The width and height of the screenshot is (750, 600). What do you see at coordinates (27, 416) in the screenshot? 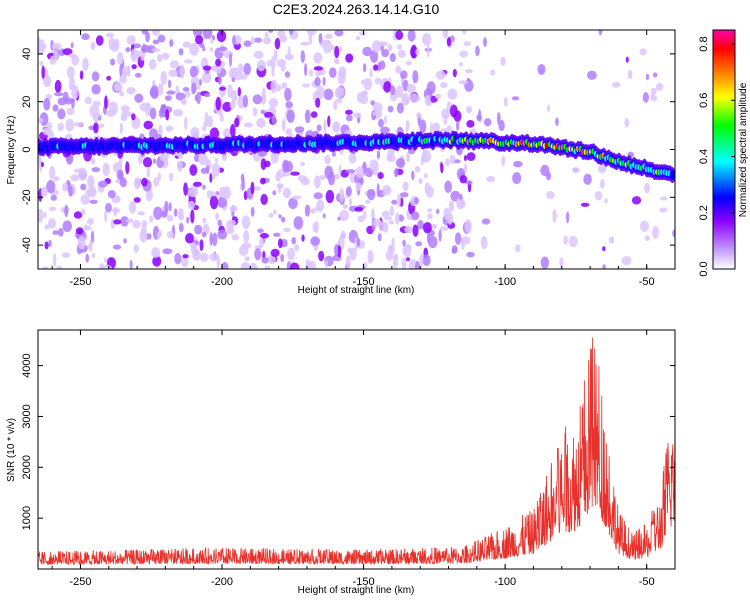
I see `snr-y-tick-label: 3000` at bounding box center [27, 416].